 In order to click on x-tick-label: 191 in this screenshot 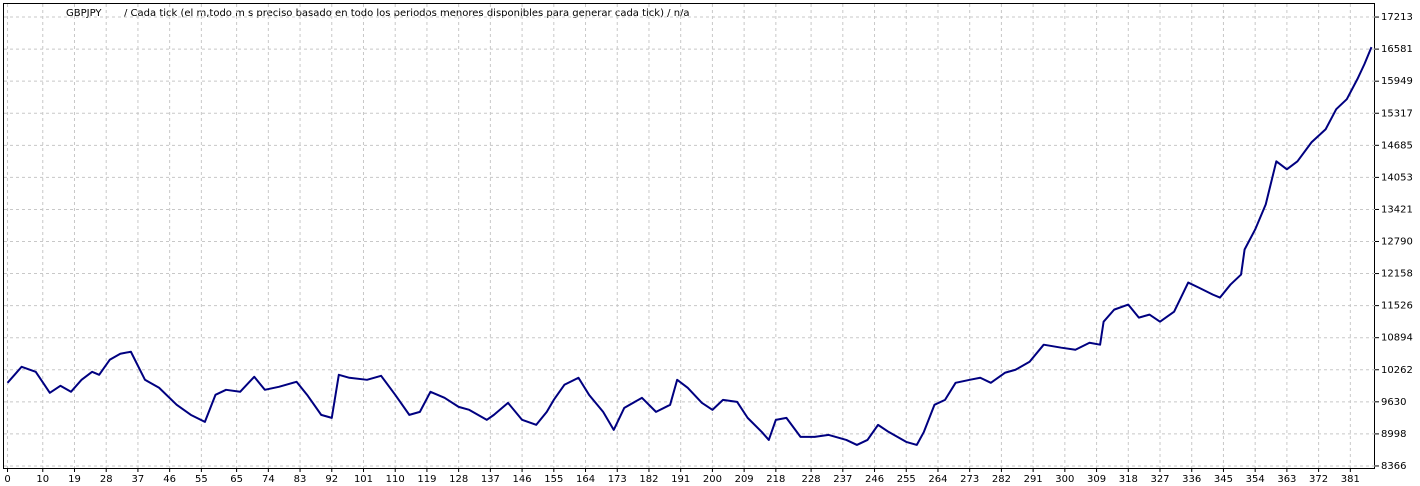, I will do `click(680, 479)`.